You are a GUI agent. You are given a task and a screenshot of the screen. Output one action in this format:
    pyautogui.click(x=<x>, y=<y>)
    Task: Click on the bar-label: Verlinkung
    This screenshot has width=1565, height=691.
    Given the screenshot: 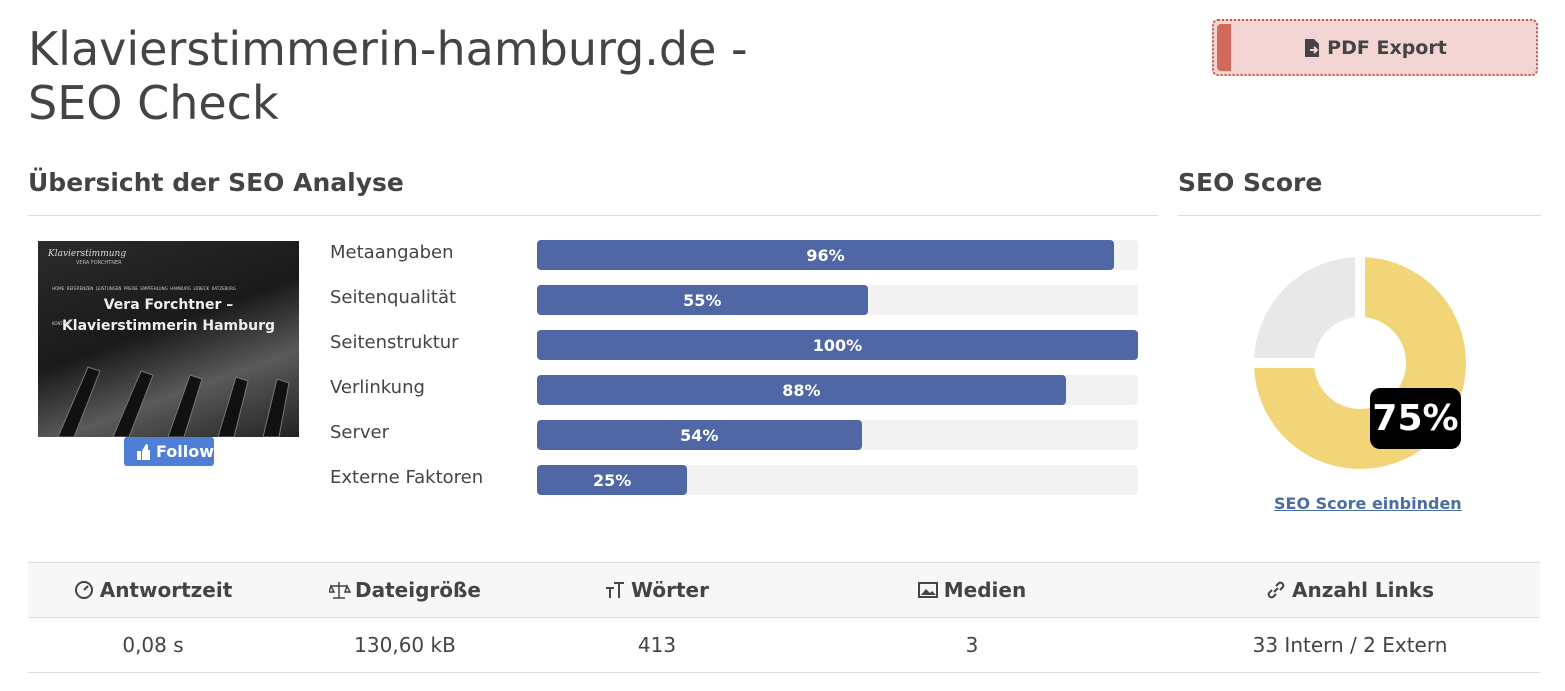 What is the action you would take?
    pyautogui.click(x=377, y=387)
    